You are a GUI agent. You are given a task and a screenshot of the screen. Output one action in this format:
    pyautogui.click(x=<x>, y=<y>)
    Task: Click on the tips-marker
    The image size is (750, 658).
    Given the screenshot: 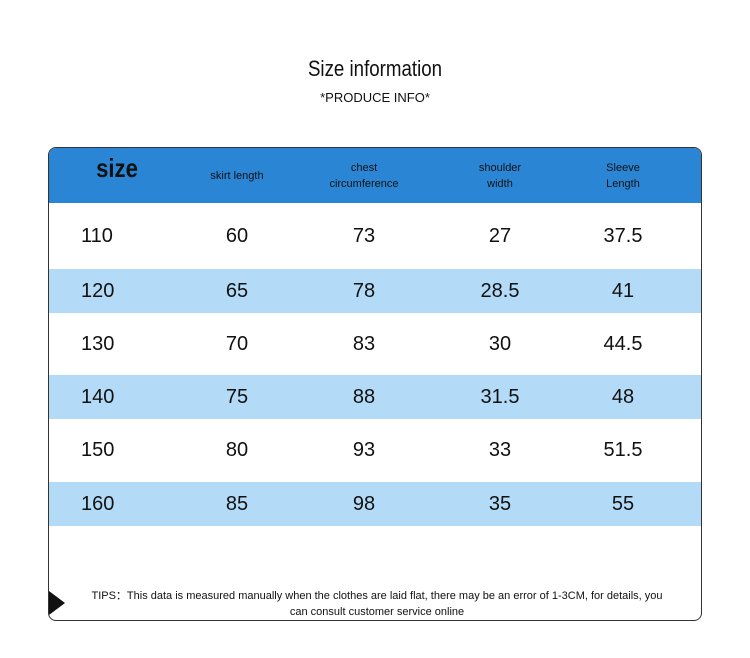 What is the action you would take?
    pyautogui.click(x=57, y=603)
    